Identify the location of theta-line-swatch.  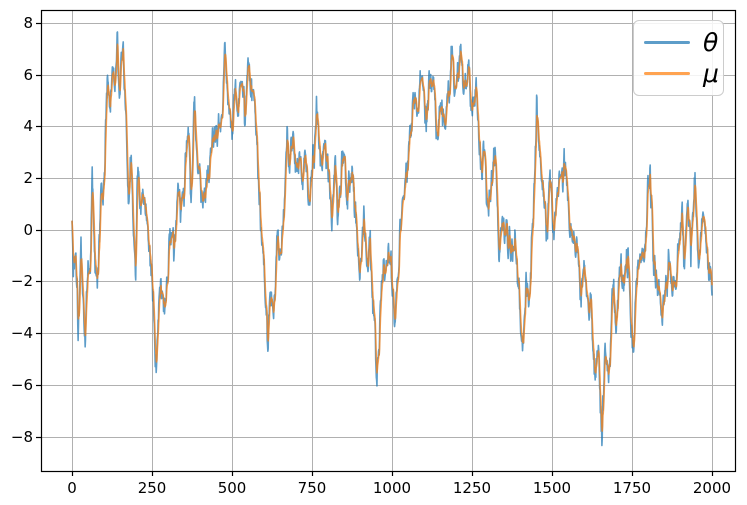
(667, 42).